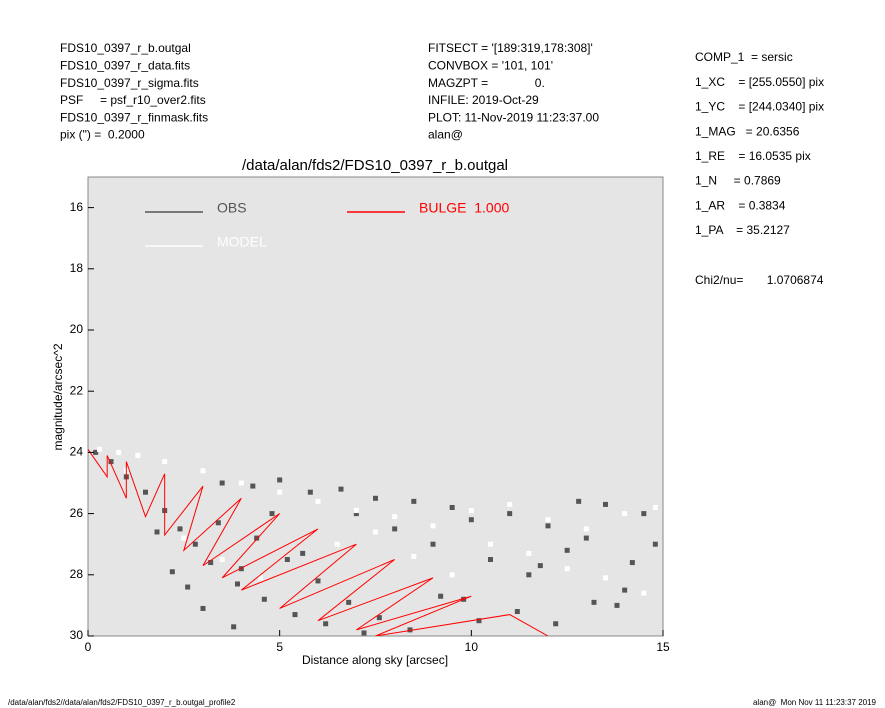 The height and width of the screenshot is (708, 885). What do you see at coordinates (318, 542) in the screenshot?
I see `bulge-line` at bounding box center [318, 542].